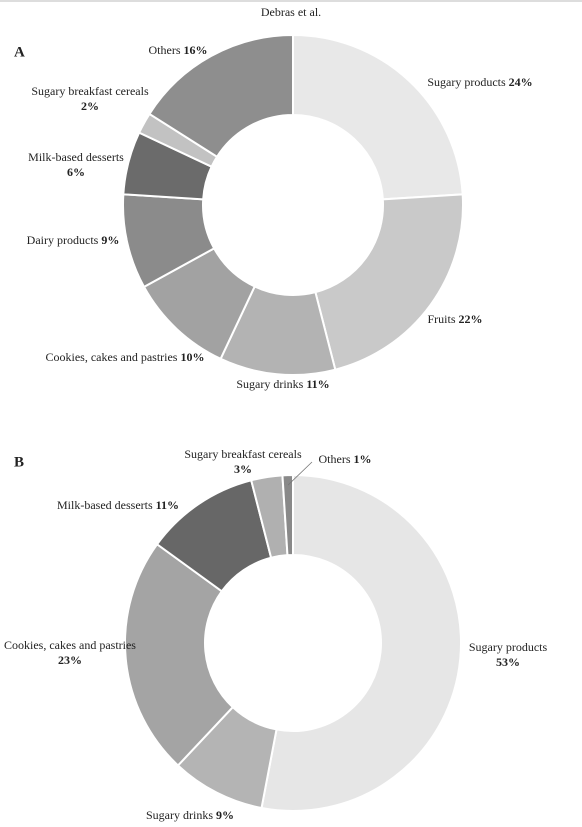 The image size is (582, 827). I want to click on slice-value: 3%, so click(243, 469).